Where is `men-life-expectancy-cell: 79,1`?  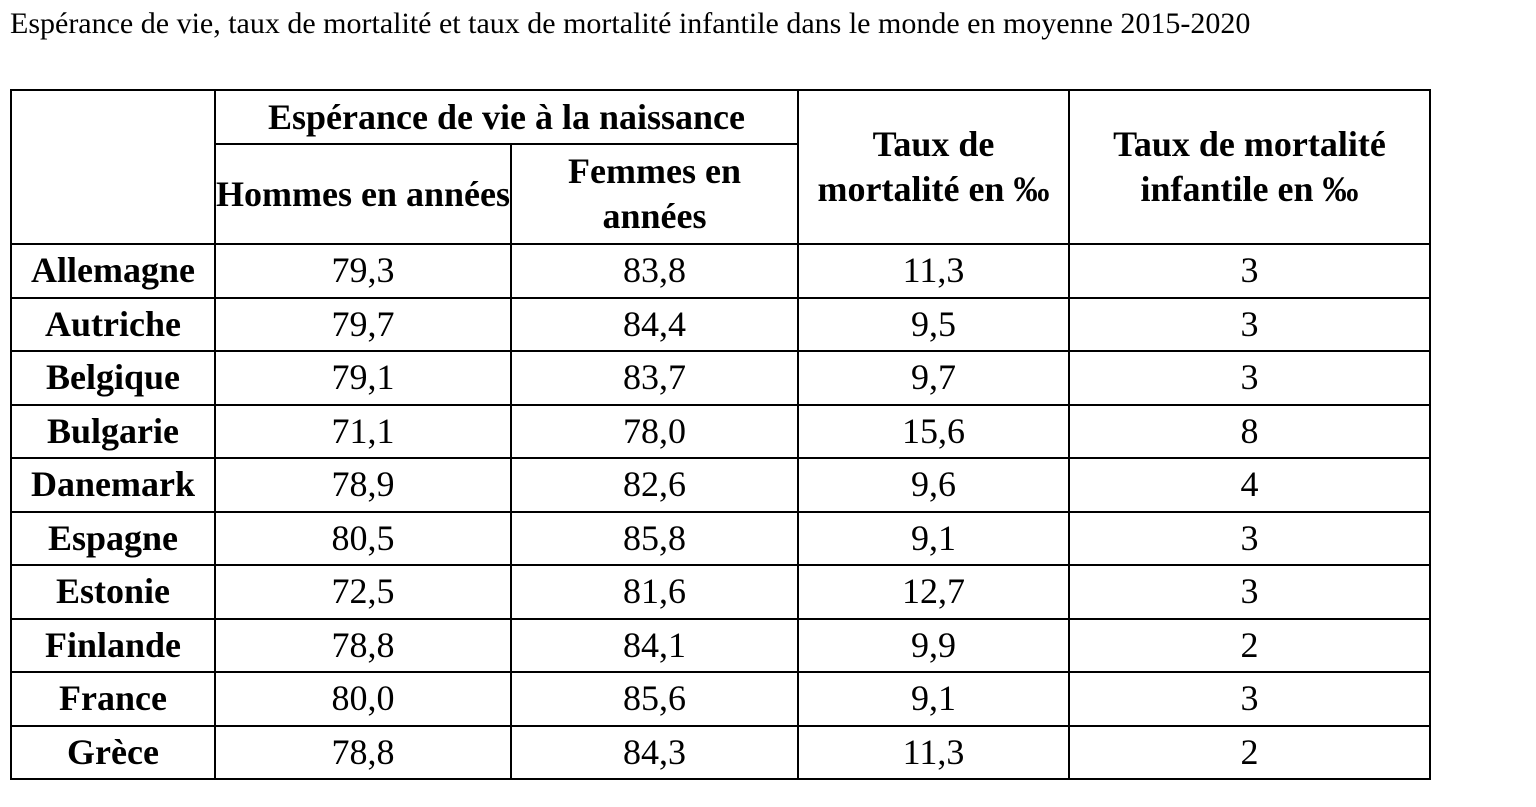 men-life-expectancy-cell: 79,1 is located at coordinates (363, 378).